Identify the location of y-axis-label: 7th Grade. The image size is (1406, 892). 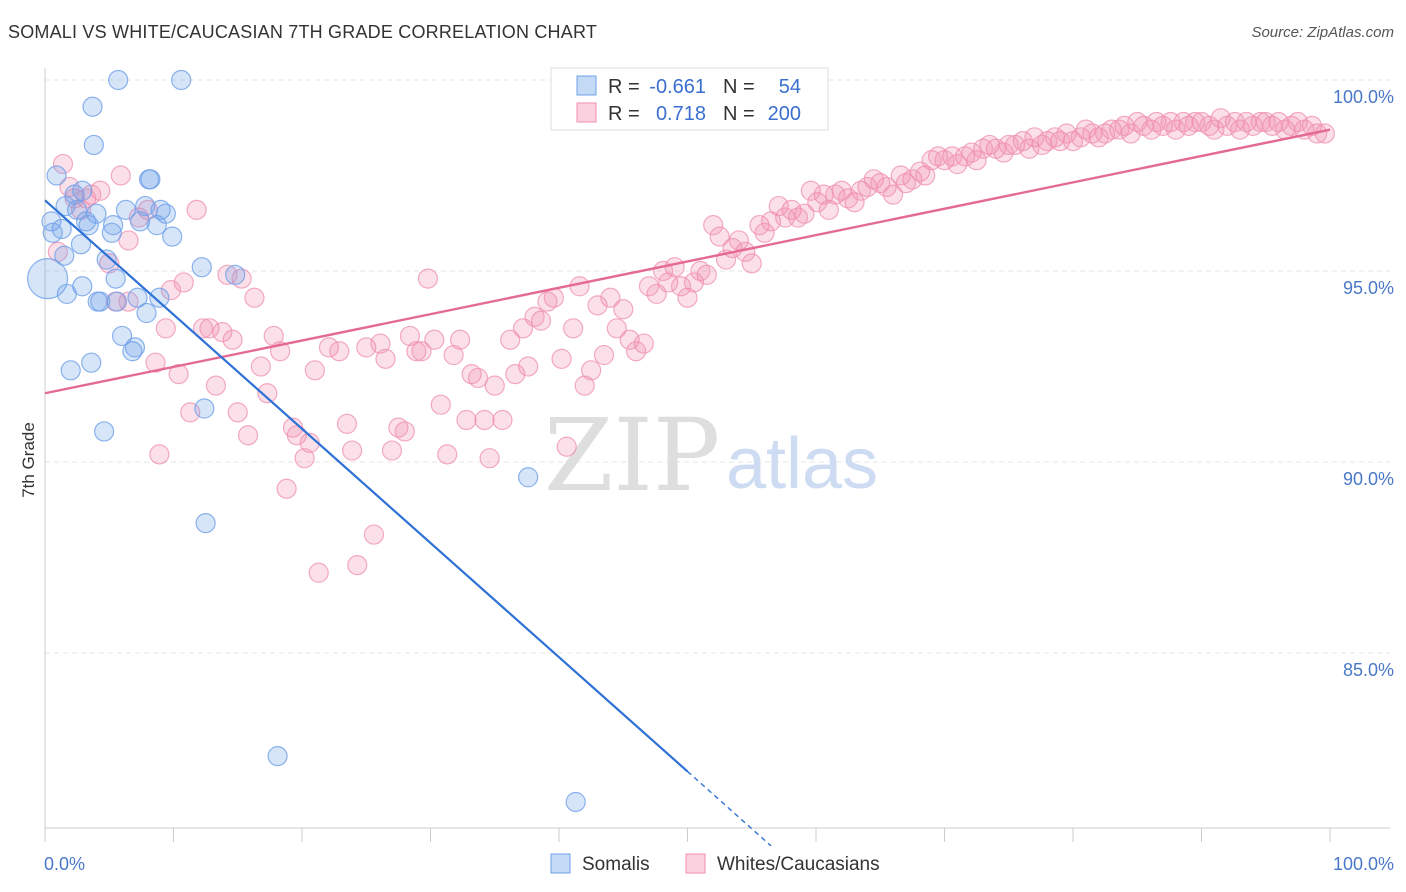
(28, 460).